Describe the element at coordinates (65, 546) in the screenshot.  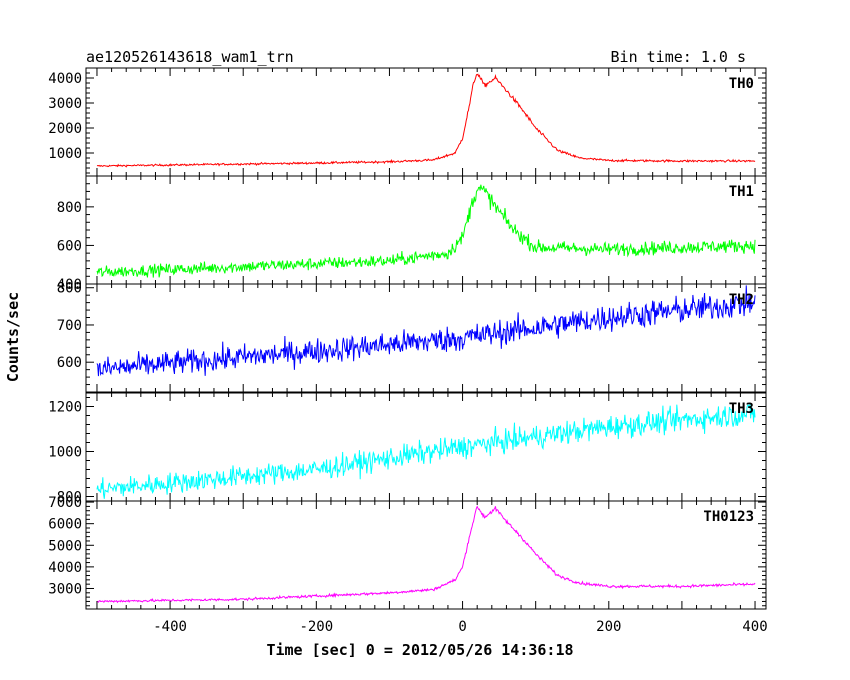
I see `y-tick-label: 5000` at that location.